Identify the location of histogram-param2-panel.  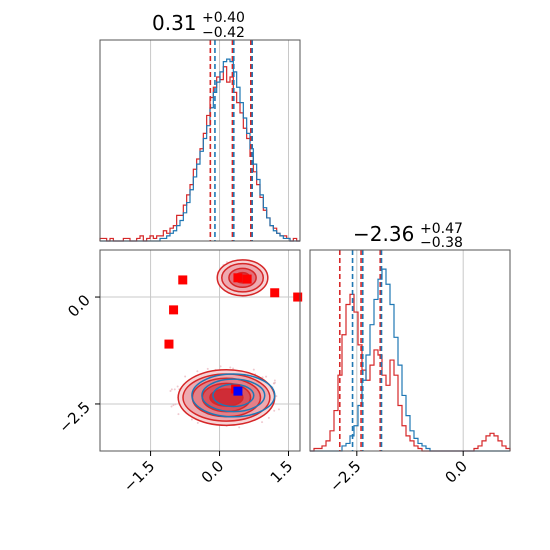
(410, 350).